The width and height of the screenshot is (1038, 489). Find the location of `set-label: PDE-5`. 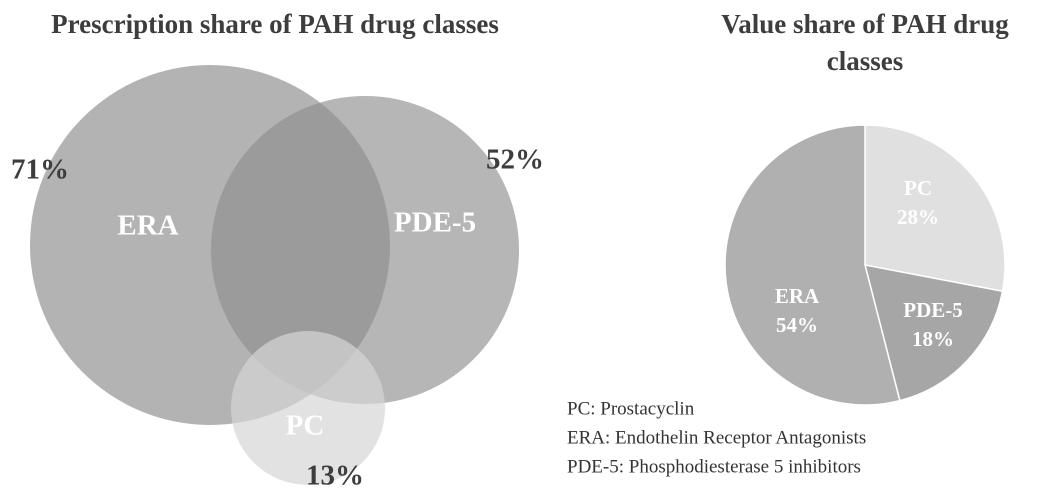

set-label: PDE-5 is located at coordinates (435, 223).